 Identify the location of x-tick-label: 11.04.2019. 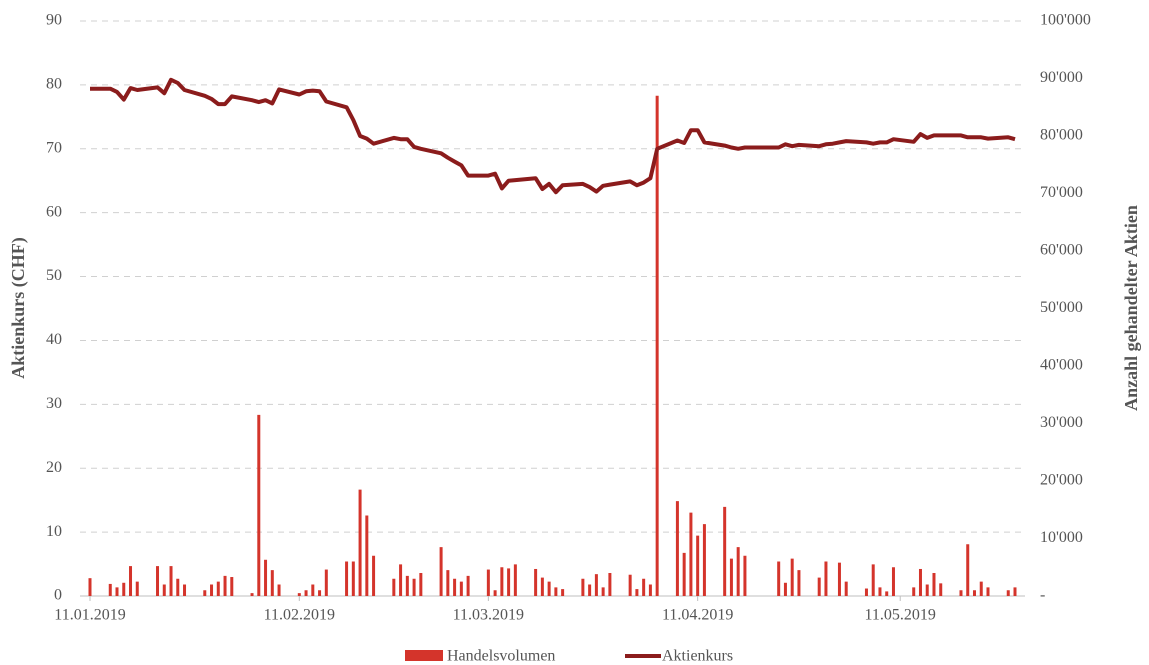
(697, 615).